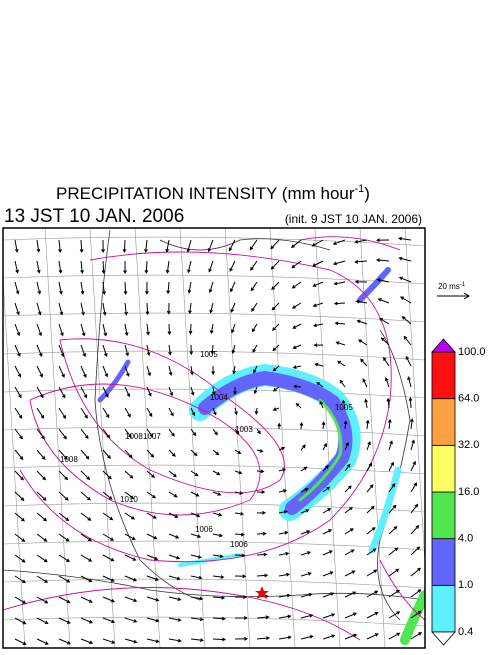 The width and height of the screenshot is (500, 655). Describe the element at coordinates (468, 399) in the screenshot. I see `colorbar-tick-label: 64.0` at that location.